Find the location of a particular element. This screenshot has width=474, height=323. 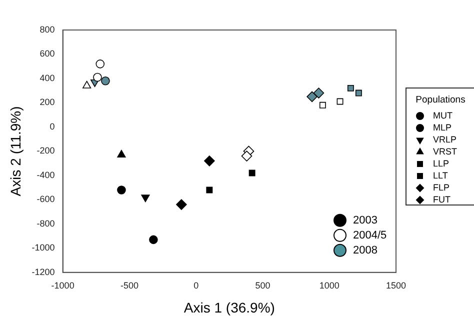

y-tick-label: -1200 is located at coordinates (43, 271).